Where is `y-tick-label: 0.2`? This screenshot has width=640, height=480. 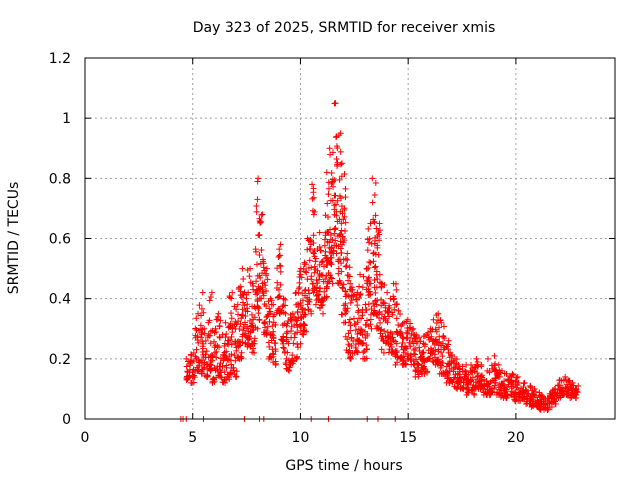
y-tick-label: 0.2 is located at coordinates (60, 360).